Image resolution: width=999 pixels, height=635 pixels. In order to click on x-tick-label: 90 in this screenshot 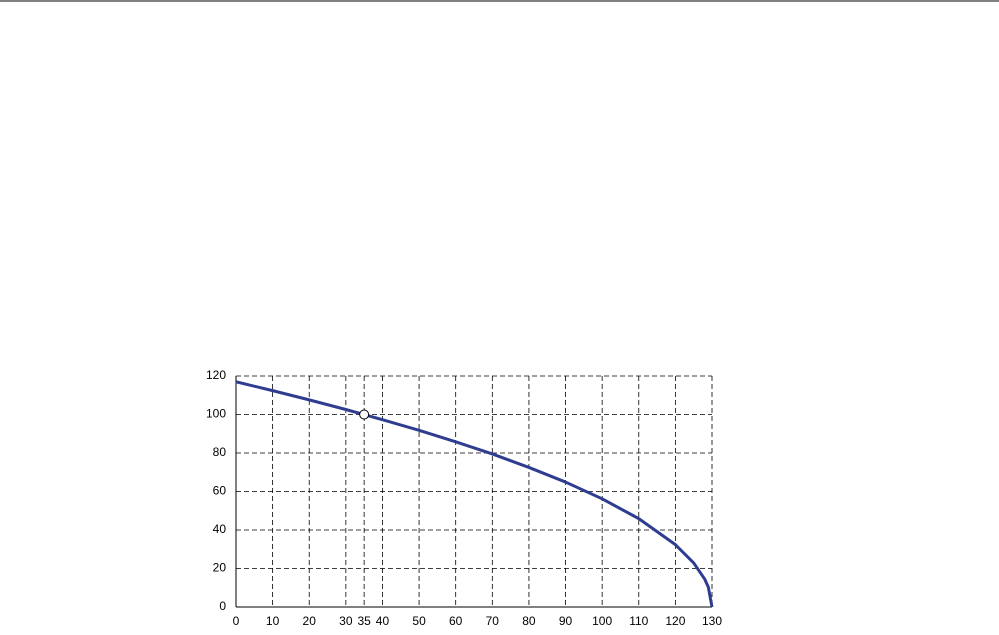, I will do `click(566, 621)`.